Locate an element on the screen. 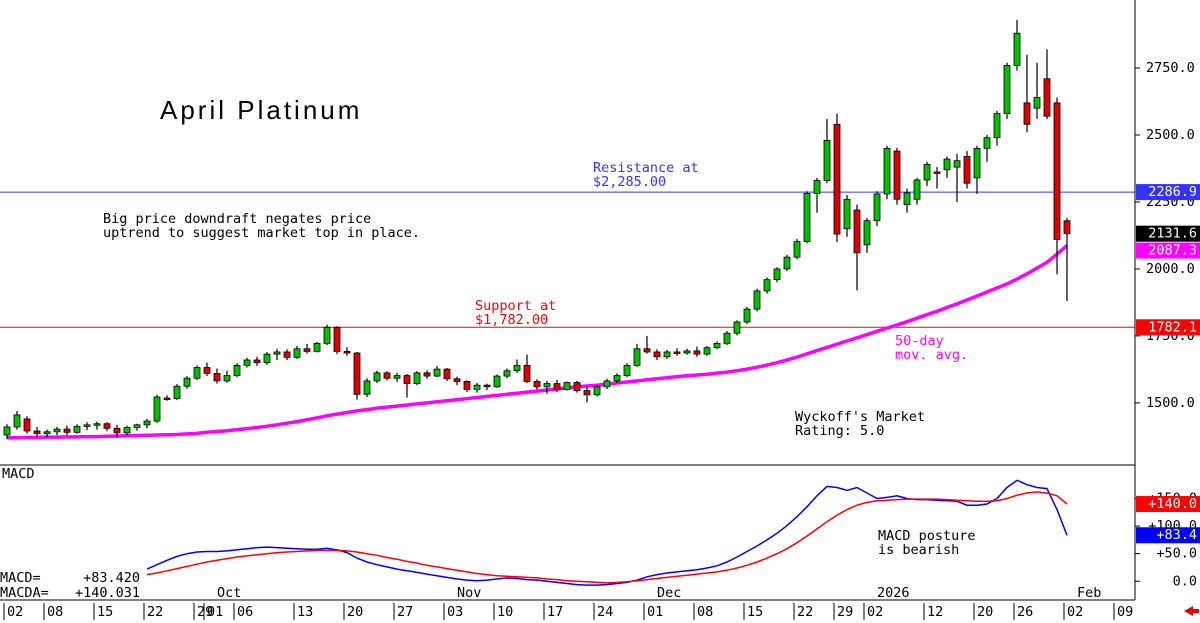  last-price-tag-bg is located at coordinates (1168, 233).